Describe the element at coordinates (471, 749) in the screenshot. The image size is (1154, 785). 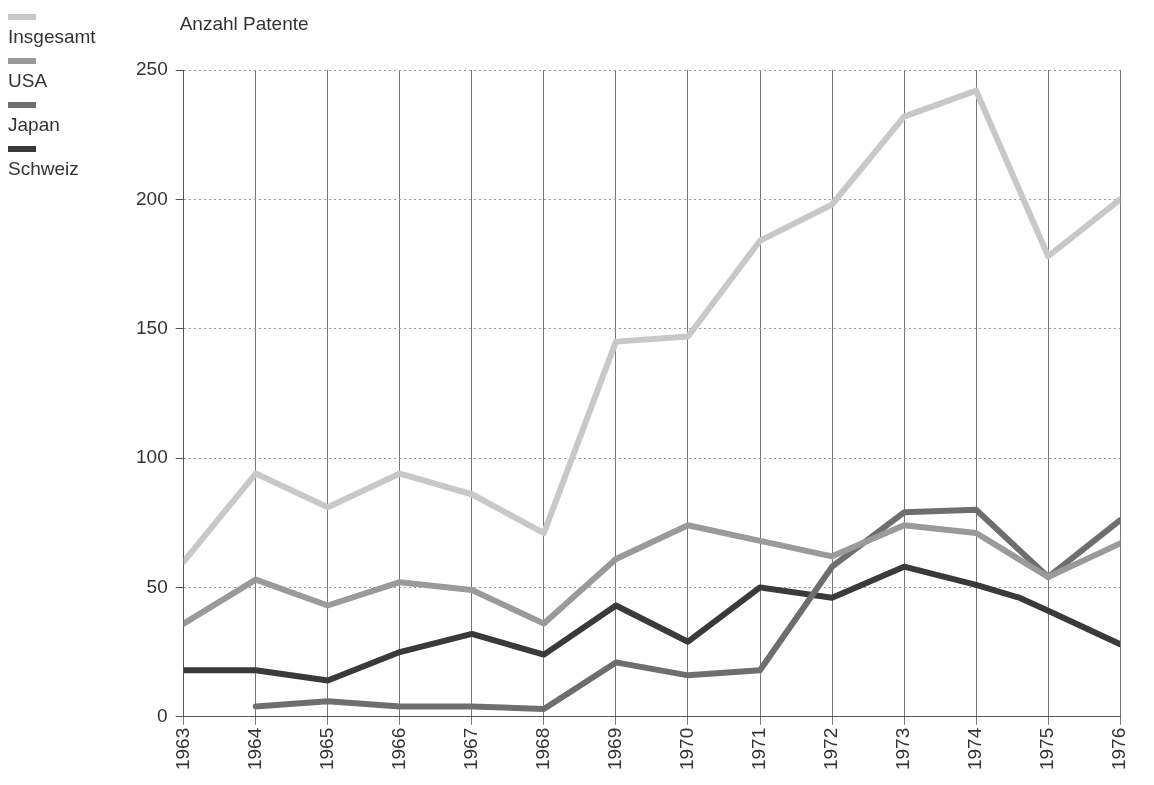
I see `x-tick-label: 1967` at that location.